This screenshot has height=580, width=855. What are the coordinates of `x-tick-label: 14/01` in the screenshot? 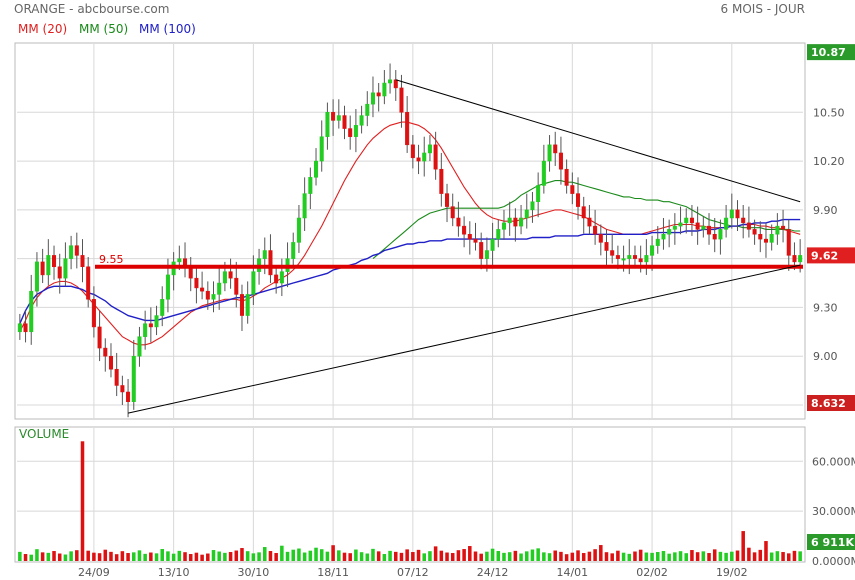 It's located at (572, 572).